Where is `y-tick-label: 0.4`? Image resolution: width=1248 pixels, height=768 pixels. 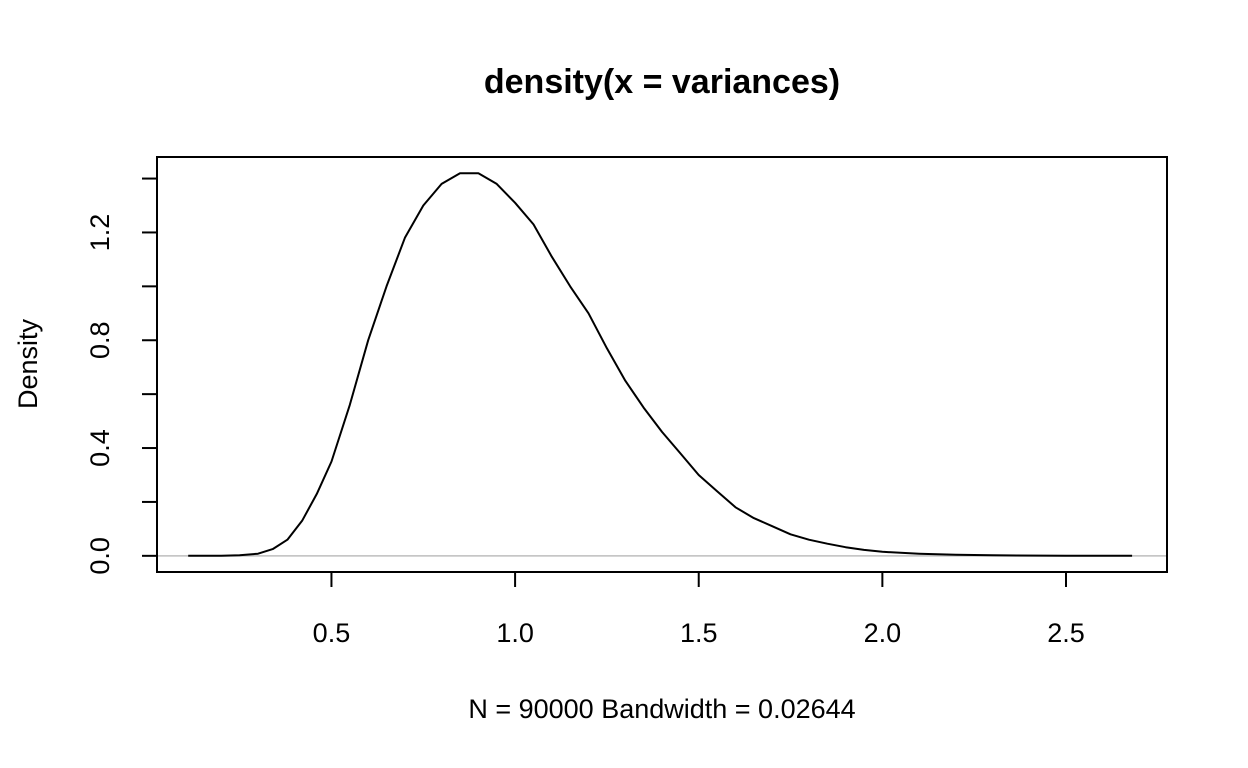
y-tick-label: 0.4 is located at coordinates (100, 448).